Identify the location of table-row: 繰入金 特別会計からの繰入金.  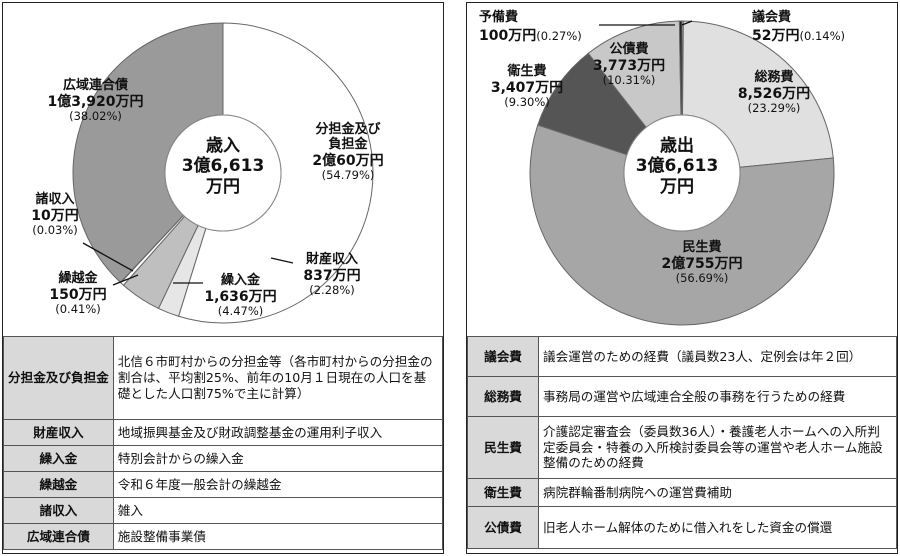
(223, 458).